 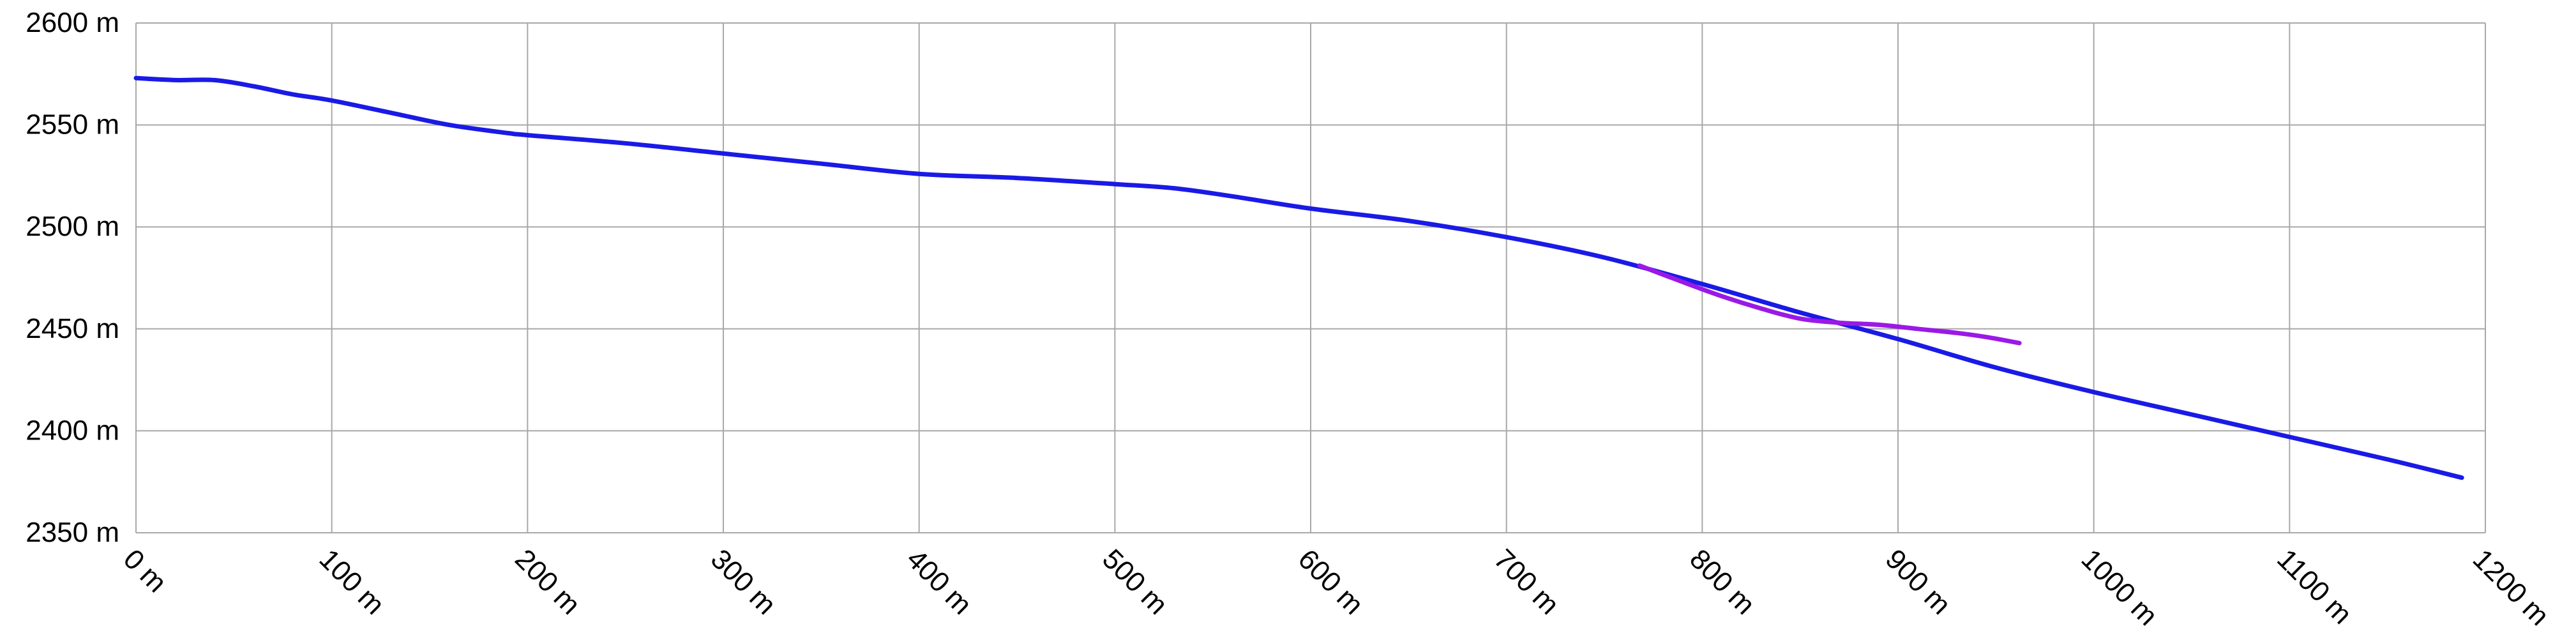 I want to click on y-tick-label: 2450 m, so click(x=72, y=328).